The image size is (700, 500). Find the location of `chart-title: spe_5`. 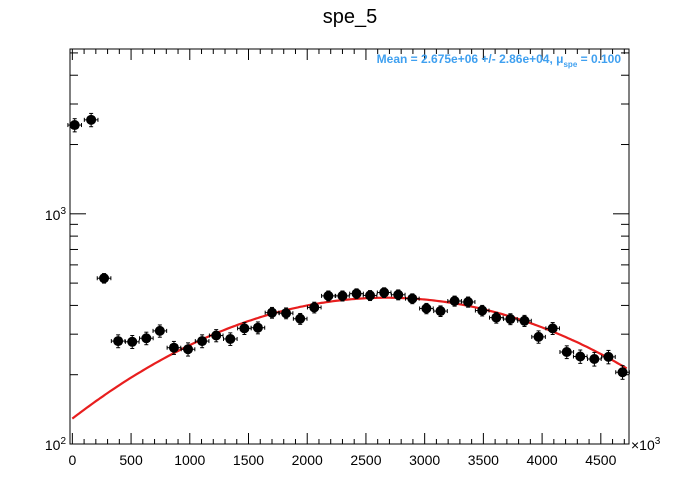

chart-title: spe_5 is located at coordinates (350, 17).